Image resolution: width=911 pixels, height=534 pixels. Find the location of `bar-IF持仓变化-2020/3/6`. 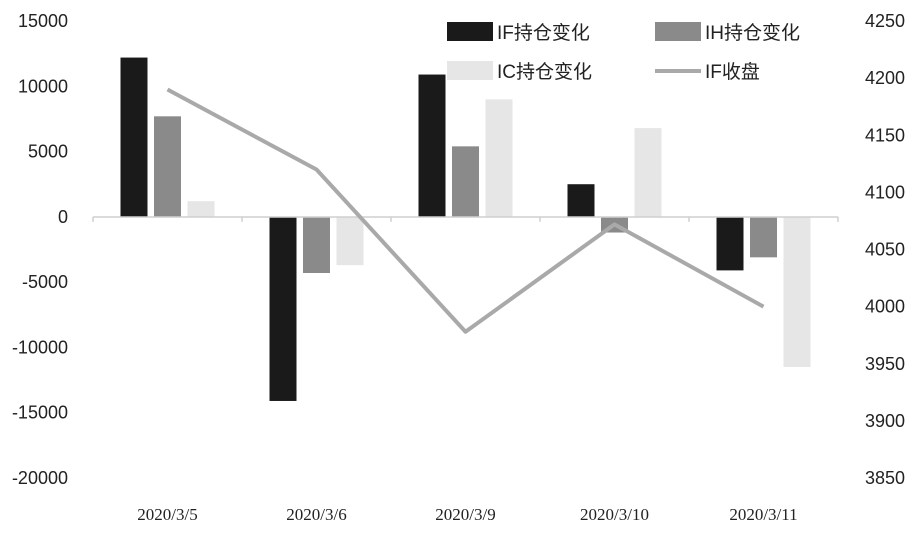

bar-IF持仓变化-2020/3/6 is located at coordinates (283, 308).